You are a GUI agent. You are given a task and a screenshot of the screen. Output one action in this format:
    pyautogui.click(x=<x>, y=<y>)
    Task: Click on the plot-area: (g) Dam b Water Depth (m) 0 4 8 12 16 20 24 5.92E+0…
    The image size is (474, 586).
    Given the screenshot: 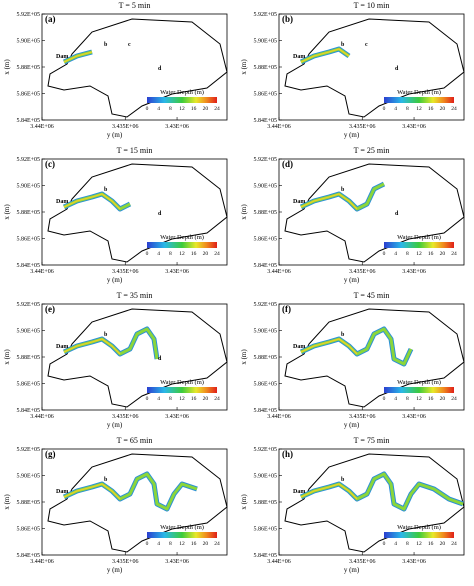 What is the action you would take?
    pyautogui.click(x=122, y=506)
    